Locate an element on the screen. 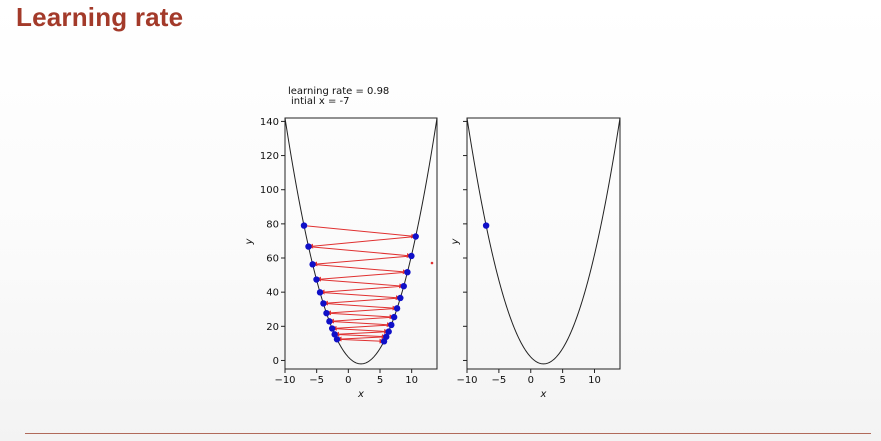 The image size is (881, 441). y-tick-label: 80 is located at coordinates (272, 224).